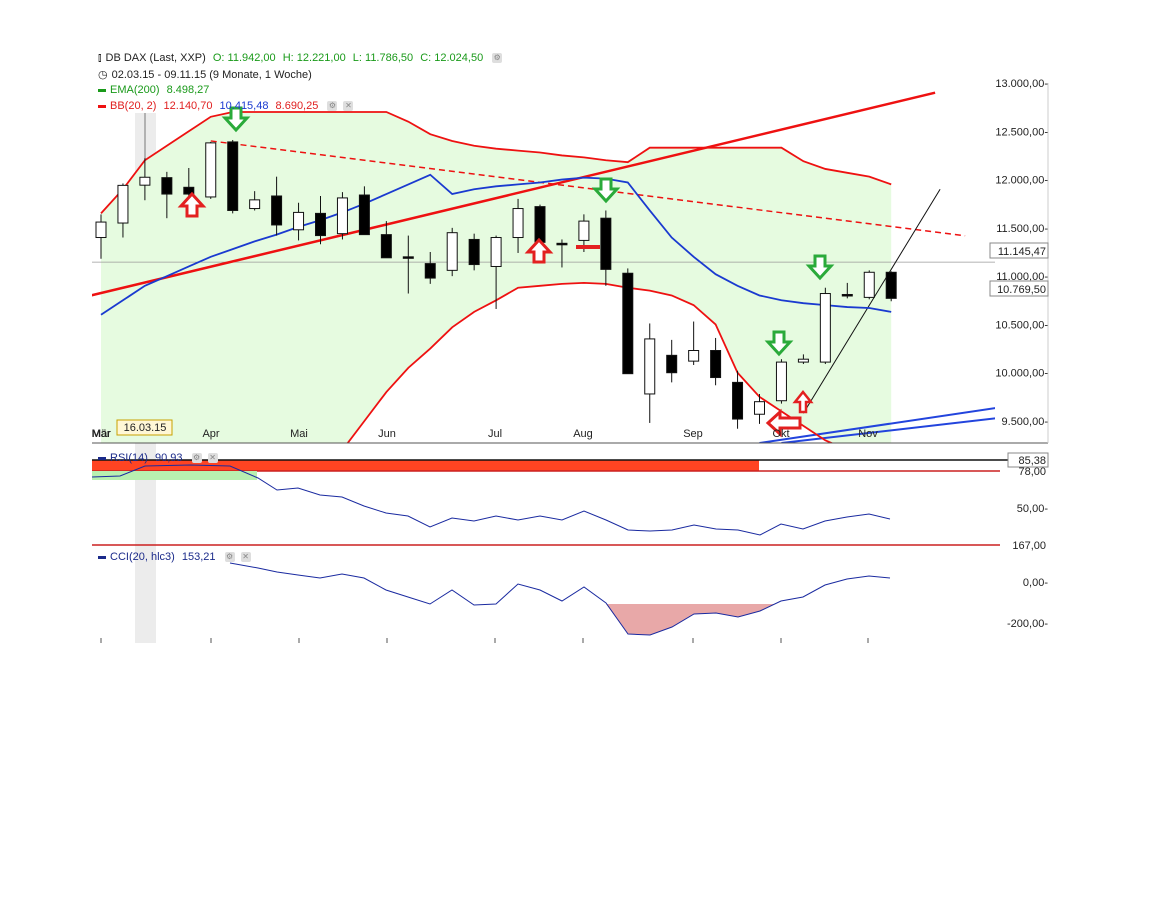 This screenshot has width=1152, height=905. Describe the element at coordinates (1035, 583) in the screenshot. I see `cci-tick-0: 0,00-` at that location.